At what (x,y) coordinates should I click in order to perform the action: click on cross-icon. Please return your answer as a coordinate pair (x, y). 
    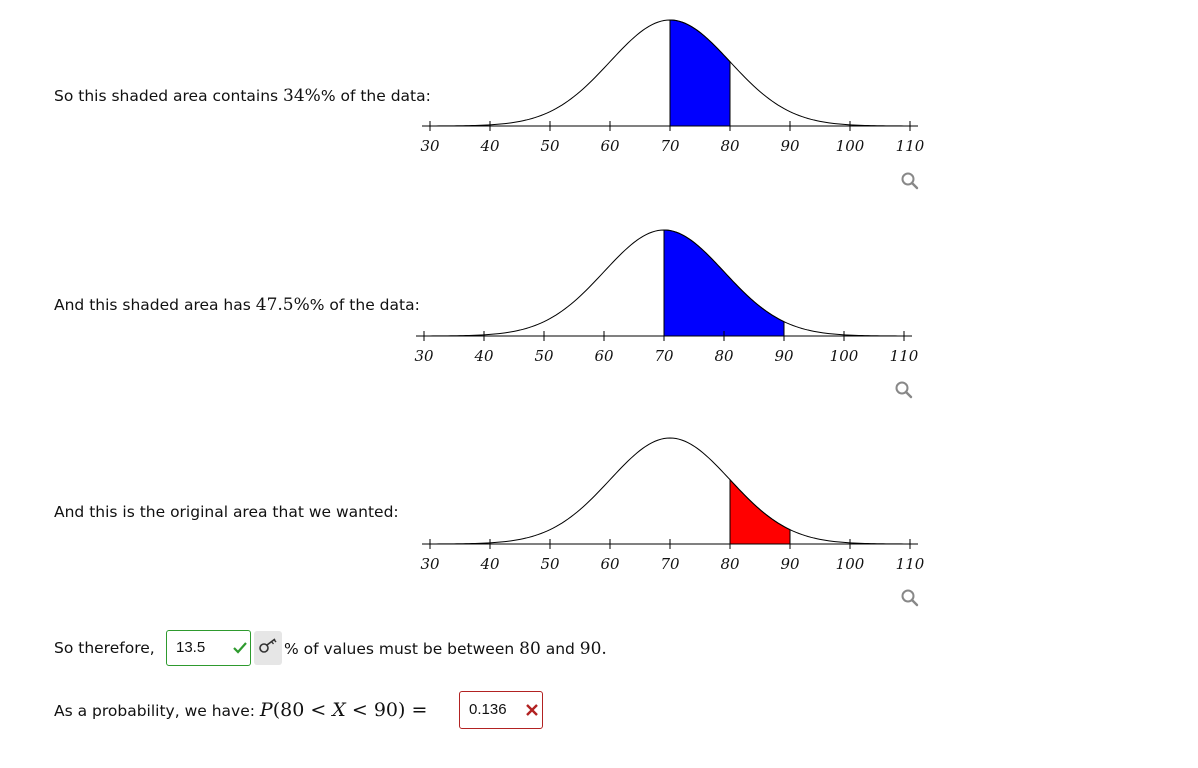
    Looking at the image, I should click on (532, 712).